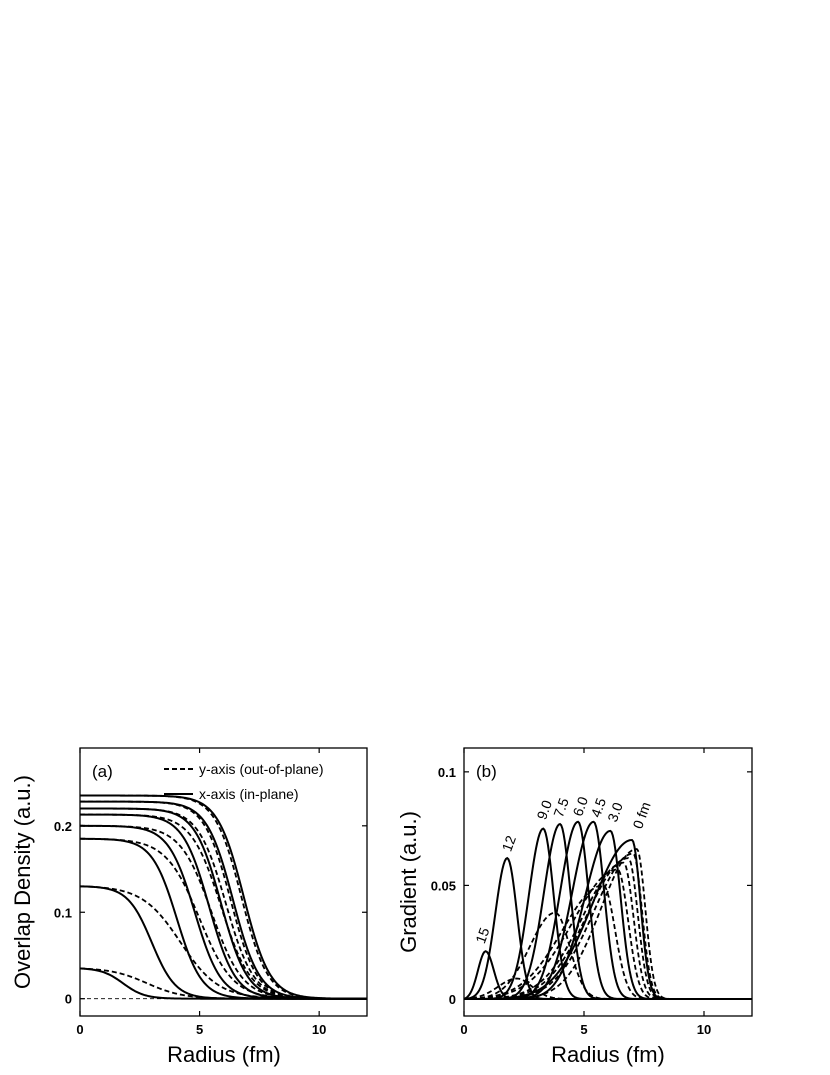  What do you see at coordinates (452, 999) in the screenshot?
I see `panel-b-ytick-label-0: 0` at bounding box center [452, 999].